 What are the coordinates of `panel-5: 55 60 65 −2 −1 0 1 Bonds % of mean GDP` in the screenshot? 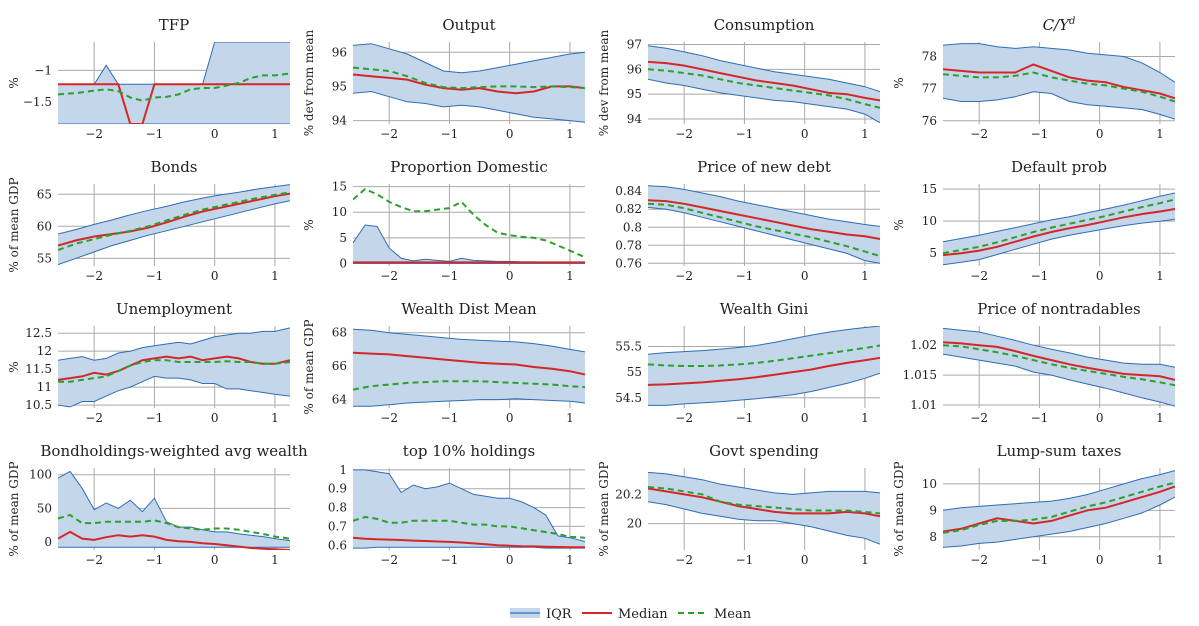 It's located at (148, 220).